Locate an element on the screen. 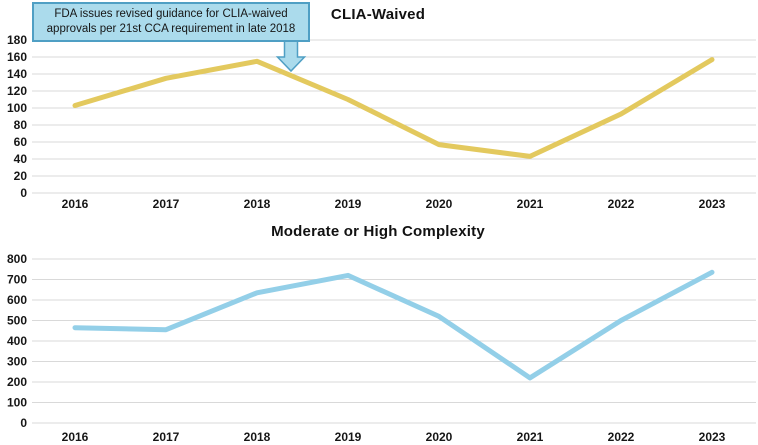 The height and width of the screenshot is (445, 758). y-tick-label: 20 is located at coordinates (21, 176).